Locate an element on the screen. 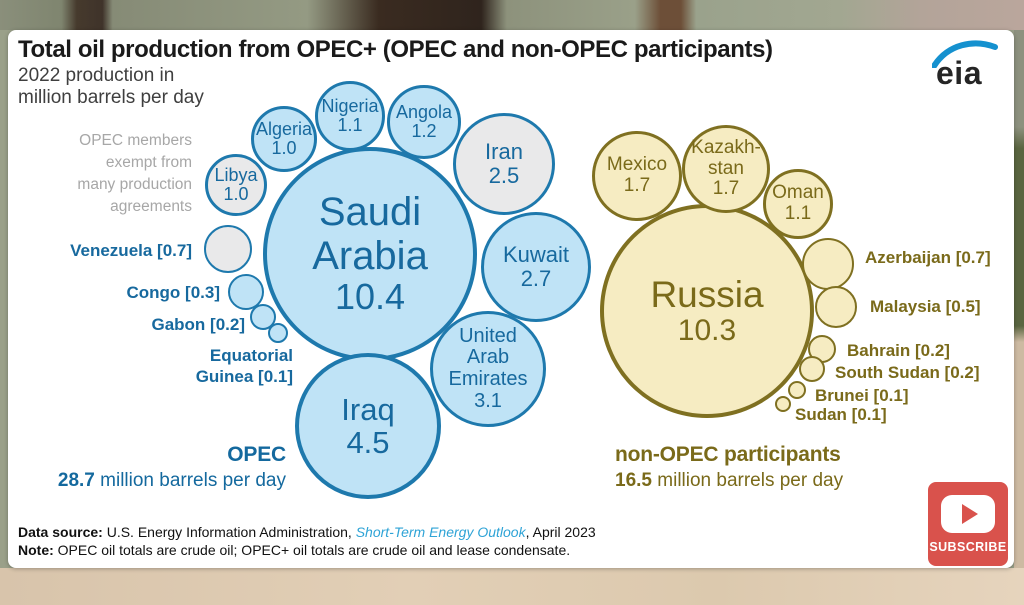  bubble-venezuela is located at coordinates (228, 249).